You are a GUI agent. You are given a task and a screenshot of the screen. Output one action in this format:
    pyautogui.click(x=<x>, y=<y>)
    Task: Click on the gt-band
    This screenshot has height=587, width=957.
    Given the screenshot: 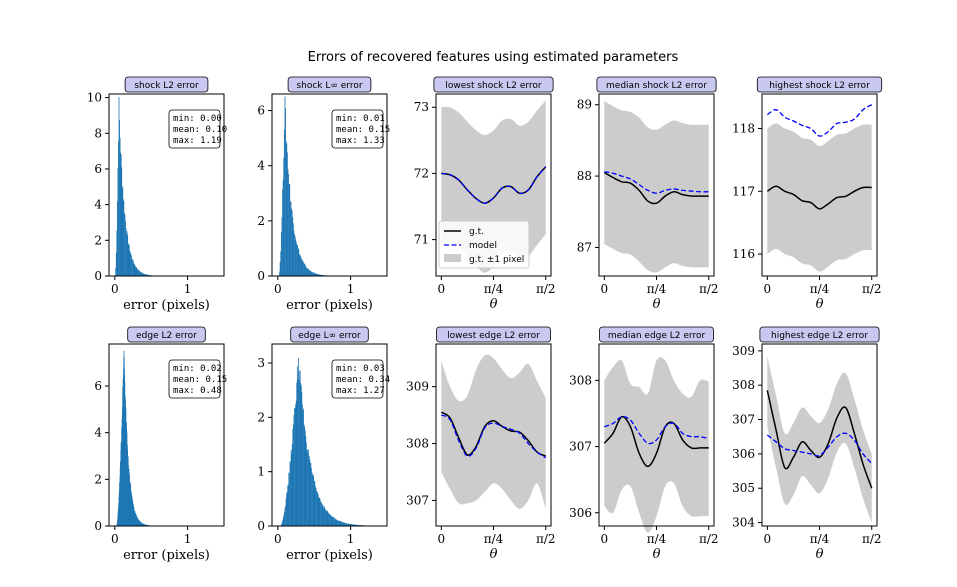 What is the action you would take?
    pyautogui.click(x=819, y=197)
    